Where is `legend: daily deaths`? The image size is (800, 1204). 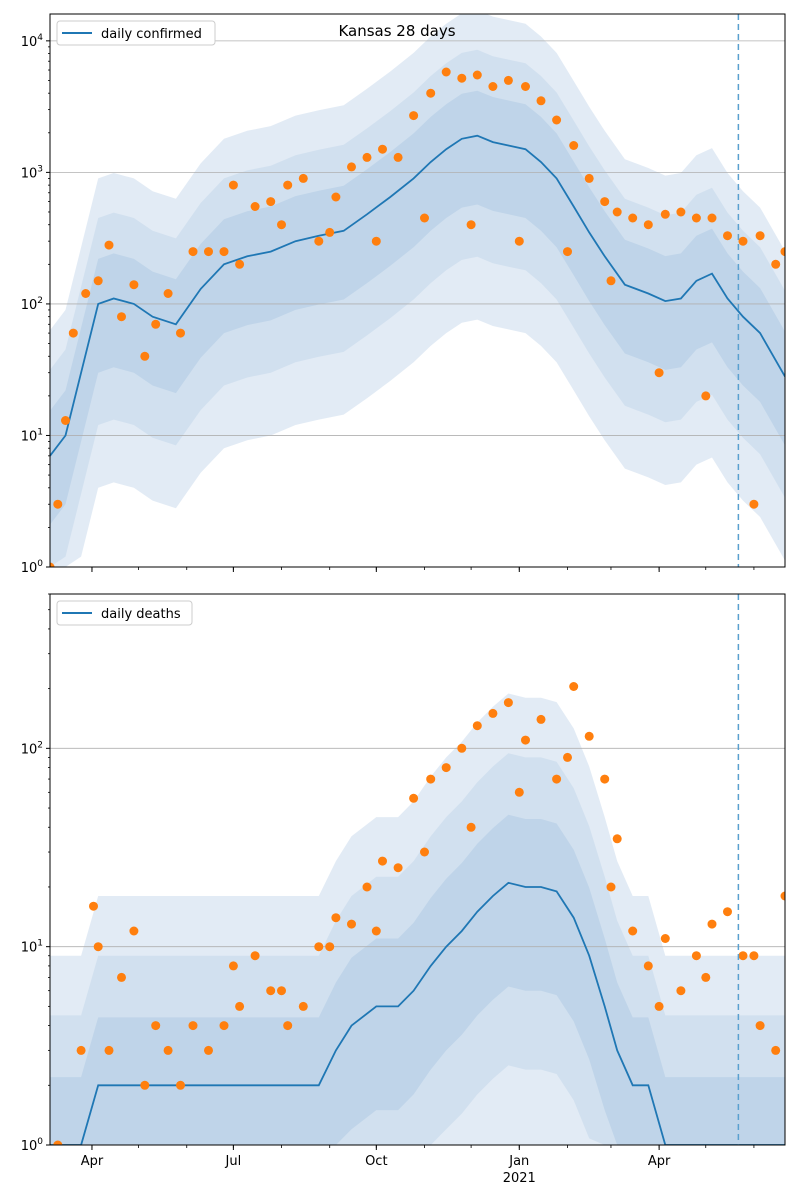
legend: daily deaths is located at coordinates (124, 613).